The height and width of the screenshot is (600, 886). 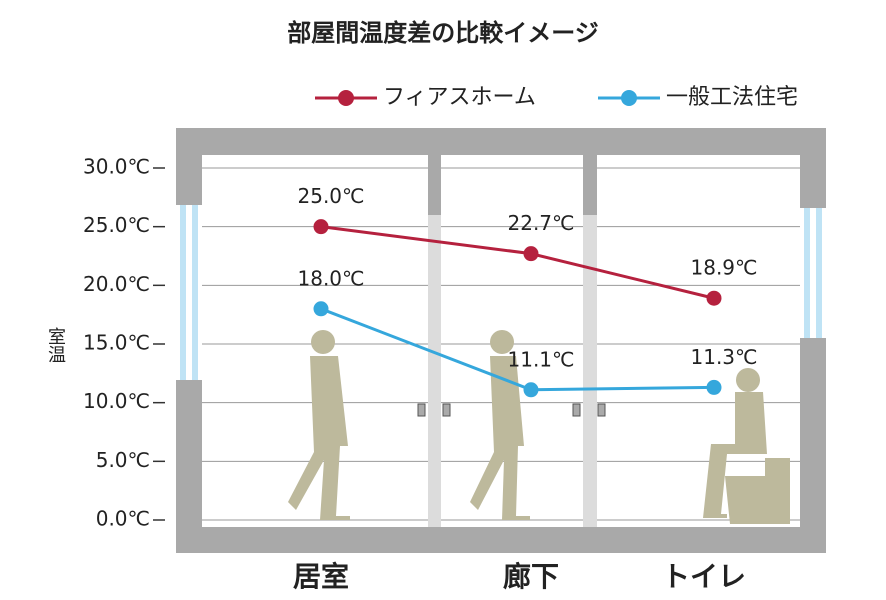 What do you see at coordinates (541, 223) in the screenshot?
I see `data-label: 22.7℃` at bounding box center [541, 223].